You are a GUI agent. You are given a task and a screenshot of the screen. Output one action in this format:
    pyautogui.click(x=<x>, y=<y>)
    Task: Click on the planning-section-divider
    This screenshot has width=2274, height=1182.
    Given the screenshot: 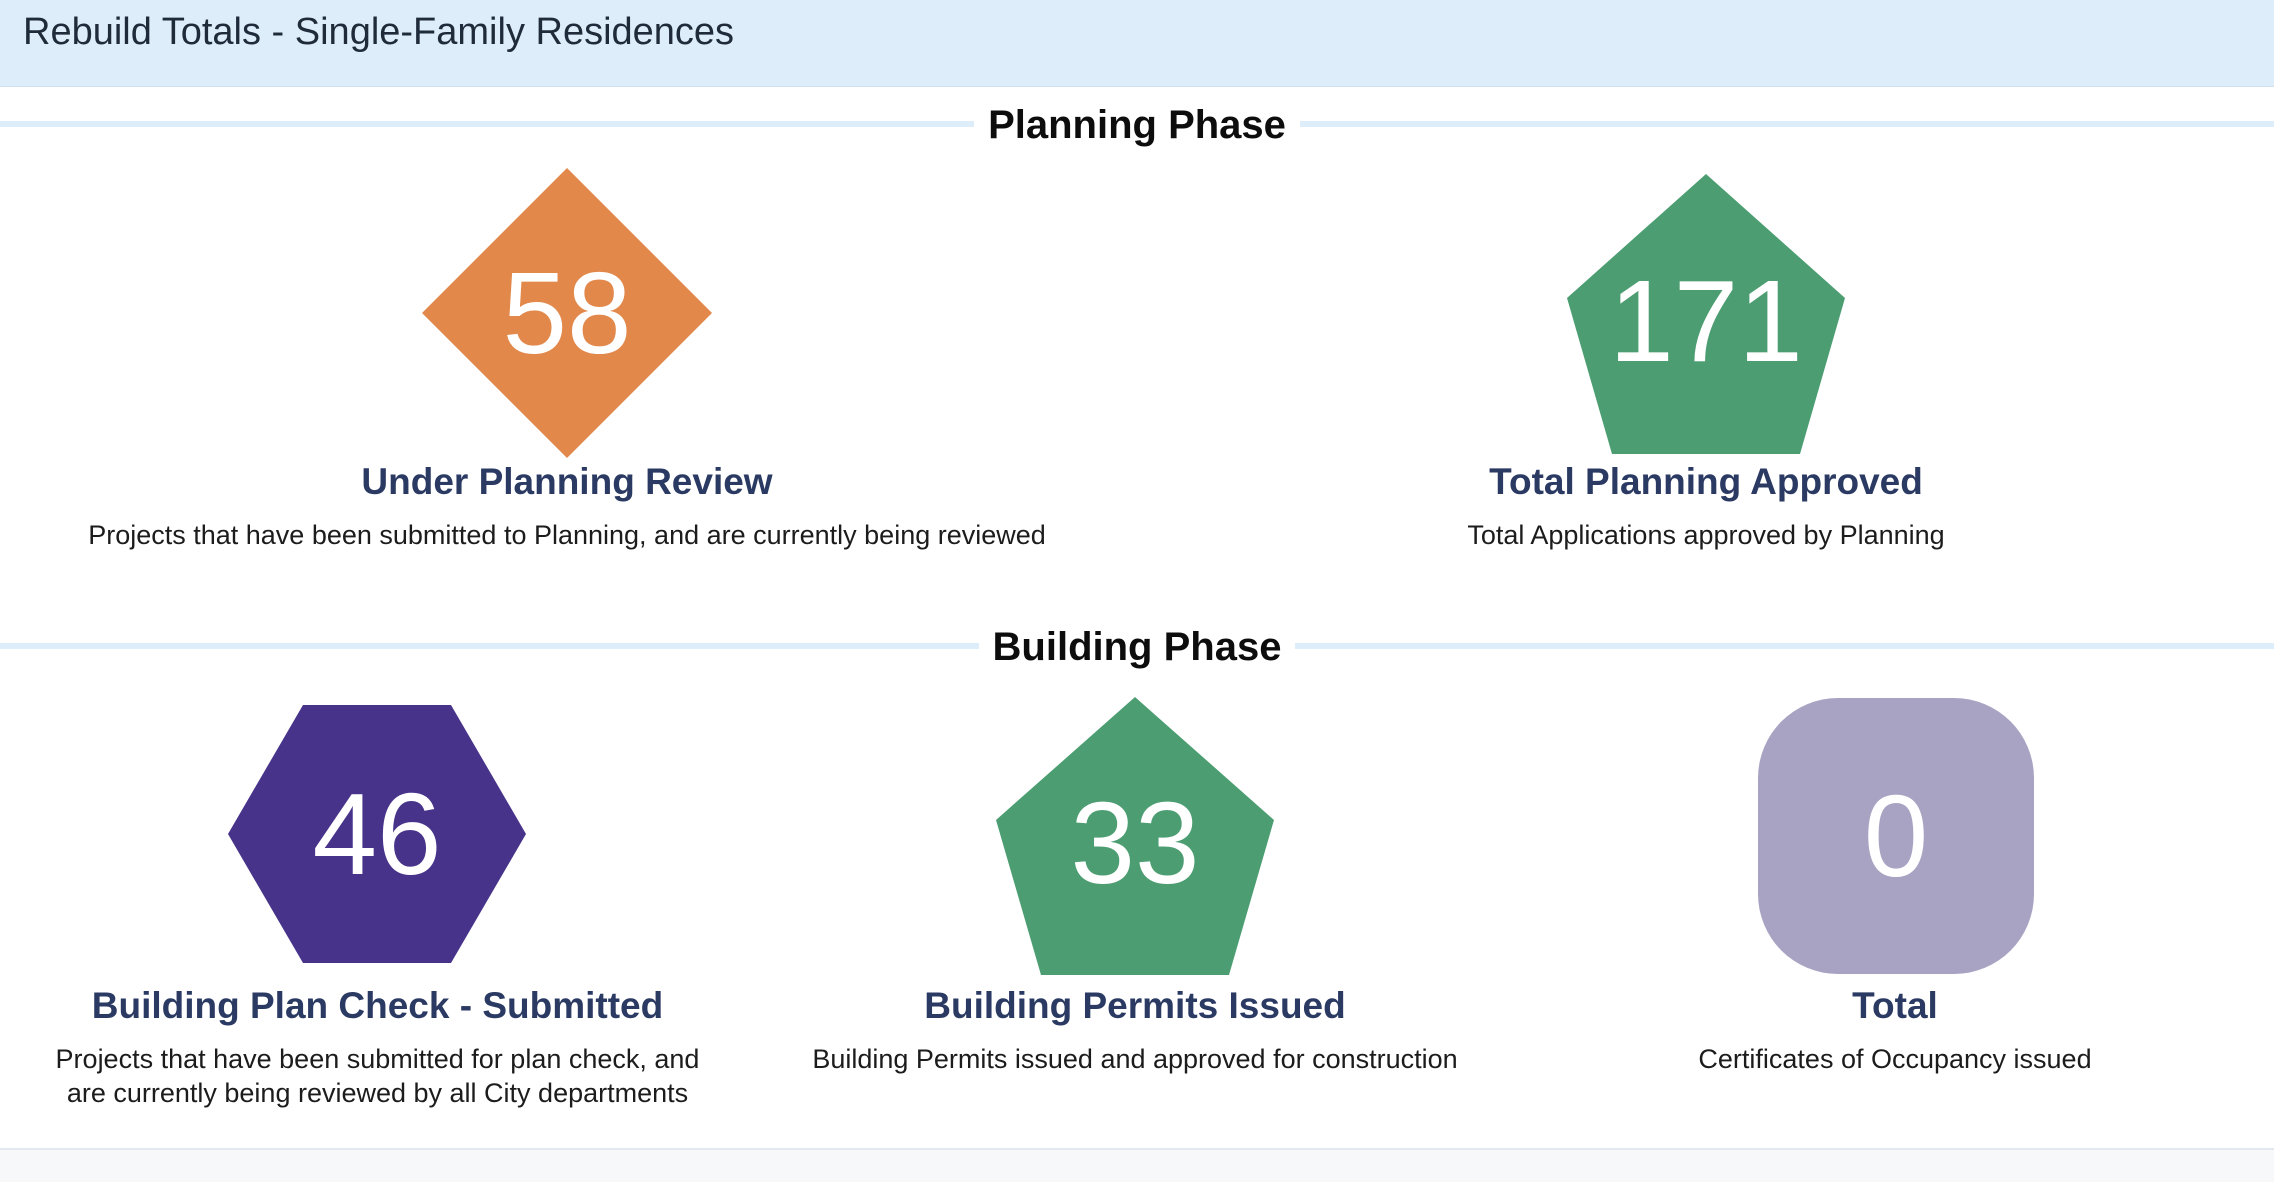 What is the action you would take?
    pyautogui.click(x=1137, y=124)
    